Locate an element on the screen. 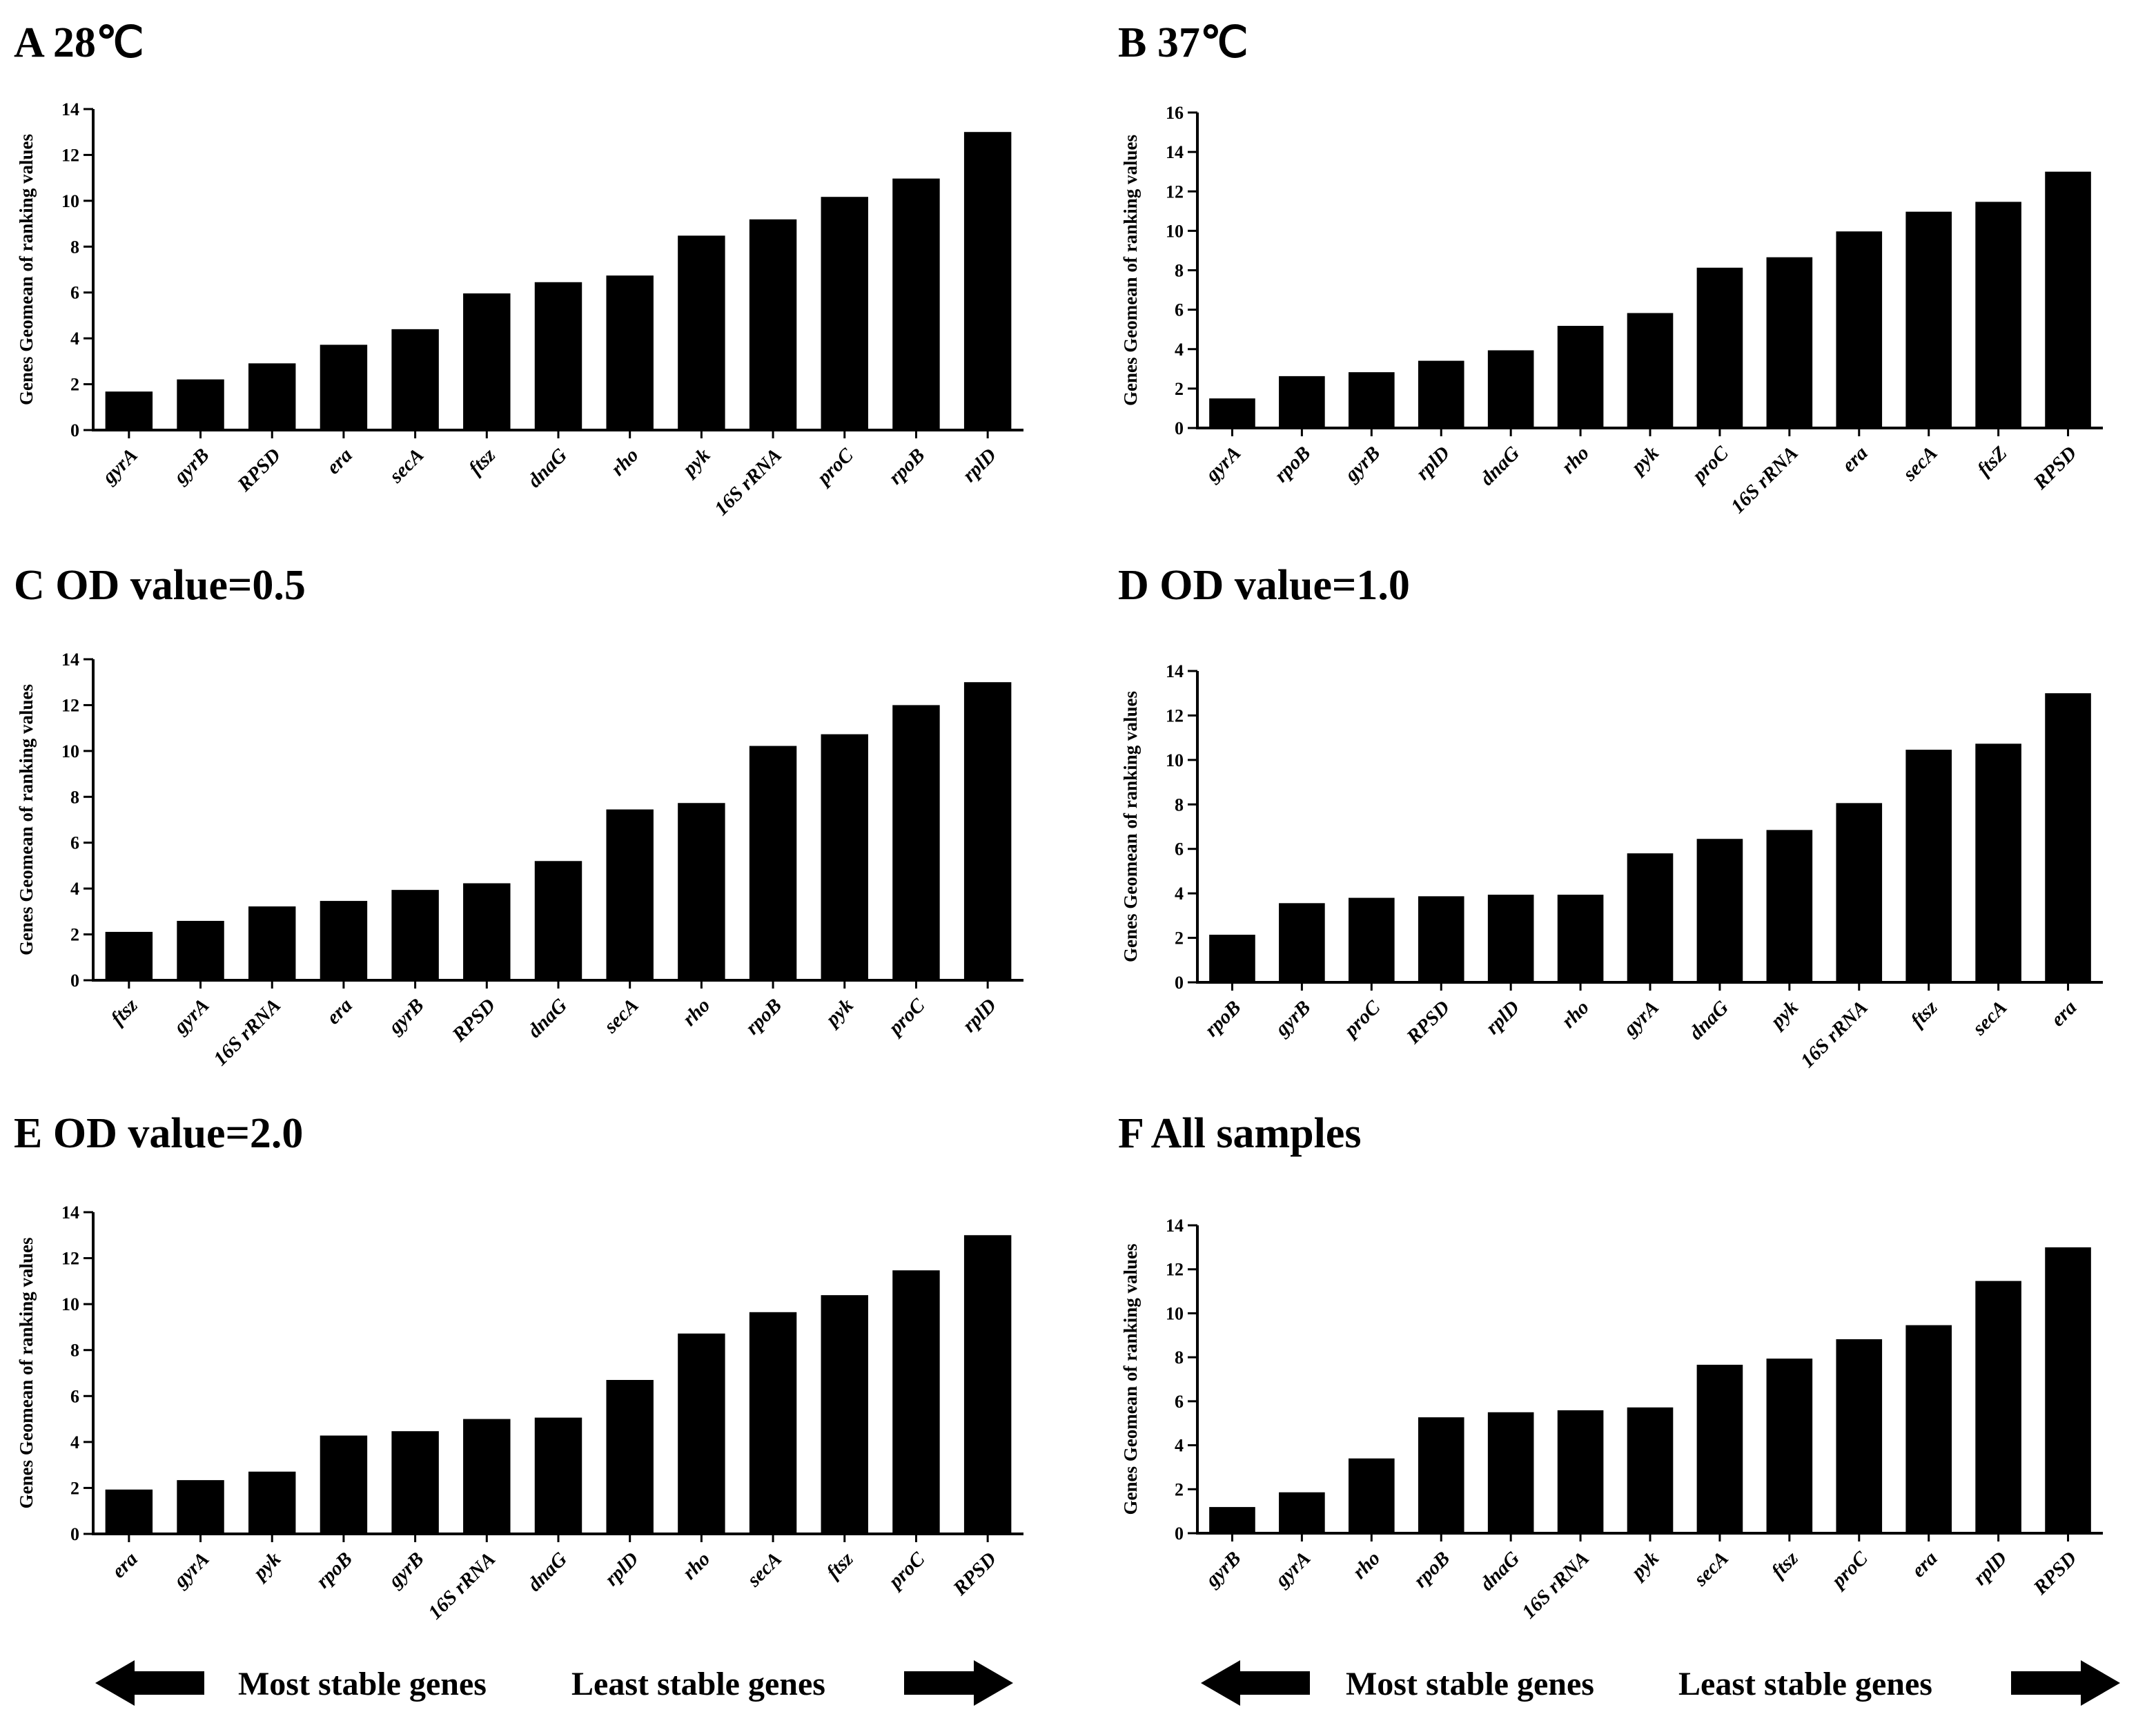 This screenshot has width=2156, height=1712. x-category-label: 16S rRNA is located at coordinates (1765, 480).